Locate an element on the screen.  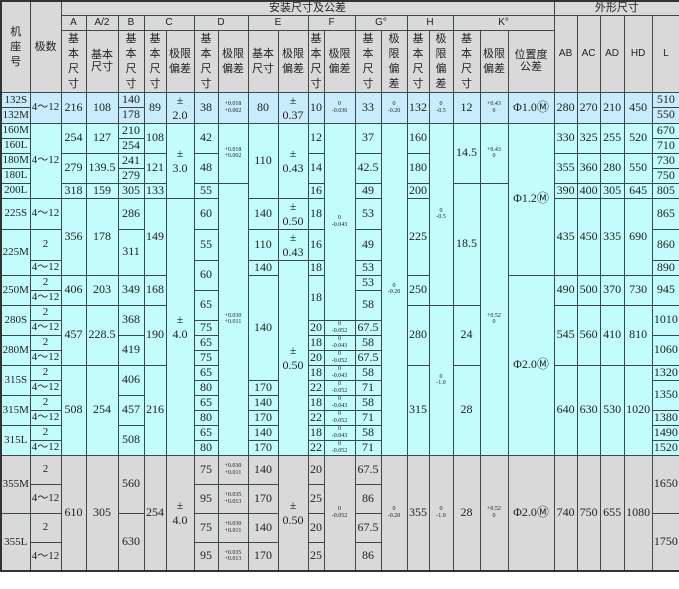
header-outline-group: 外形尺寸 is located at coordinates (616, 8).